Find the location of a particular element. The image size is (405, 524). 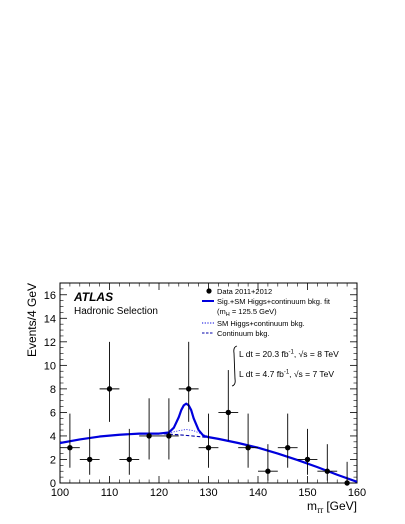

legend-mass-prefix: (m is located at coordinates (221, 311).